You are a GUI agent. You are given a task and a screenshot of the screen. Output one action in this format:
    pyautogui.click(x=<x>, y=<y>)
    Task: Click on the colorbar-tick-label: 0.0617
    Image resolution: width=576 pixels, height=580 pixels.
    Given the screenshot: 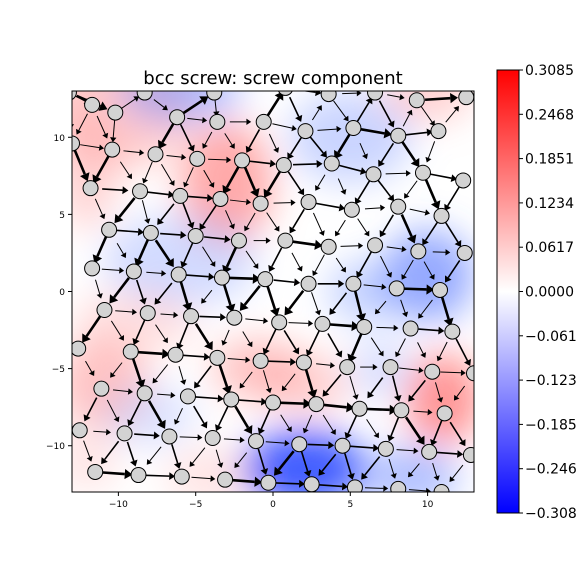 What is the action you would take?
    pyautogui.click(x=549, y=248)
    